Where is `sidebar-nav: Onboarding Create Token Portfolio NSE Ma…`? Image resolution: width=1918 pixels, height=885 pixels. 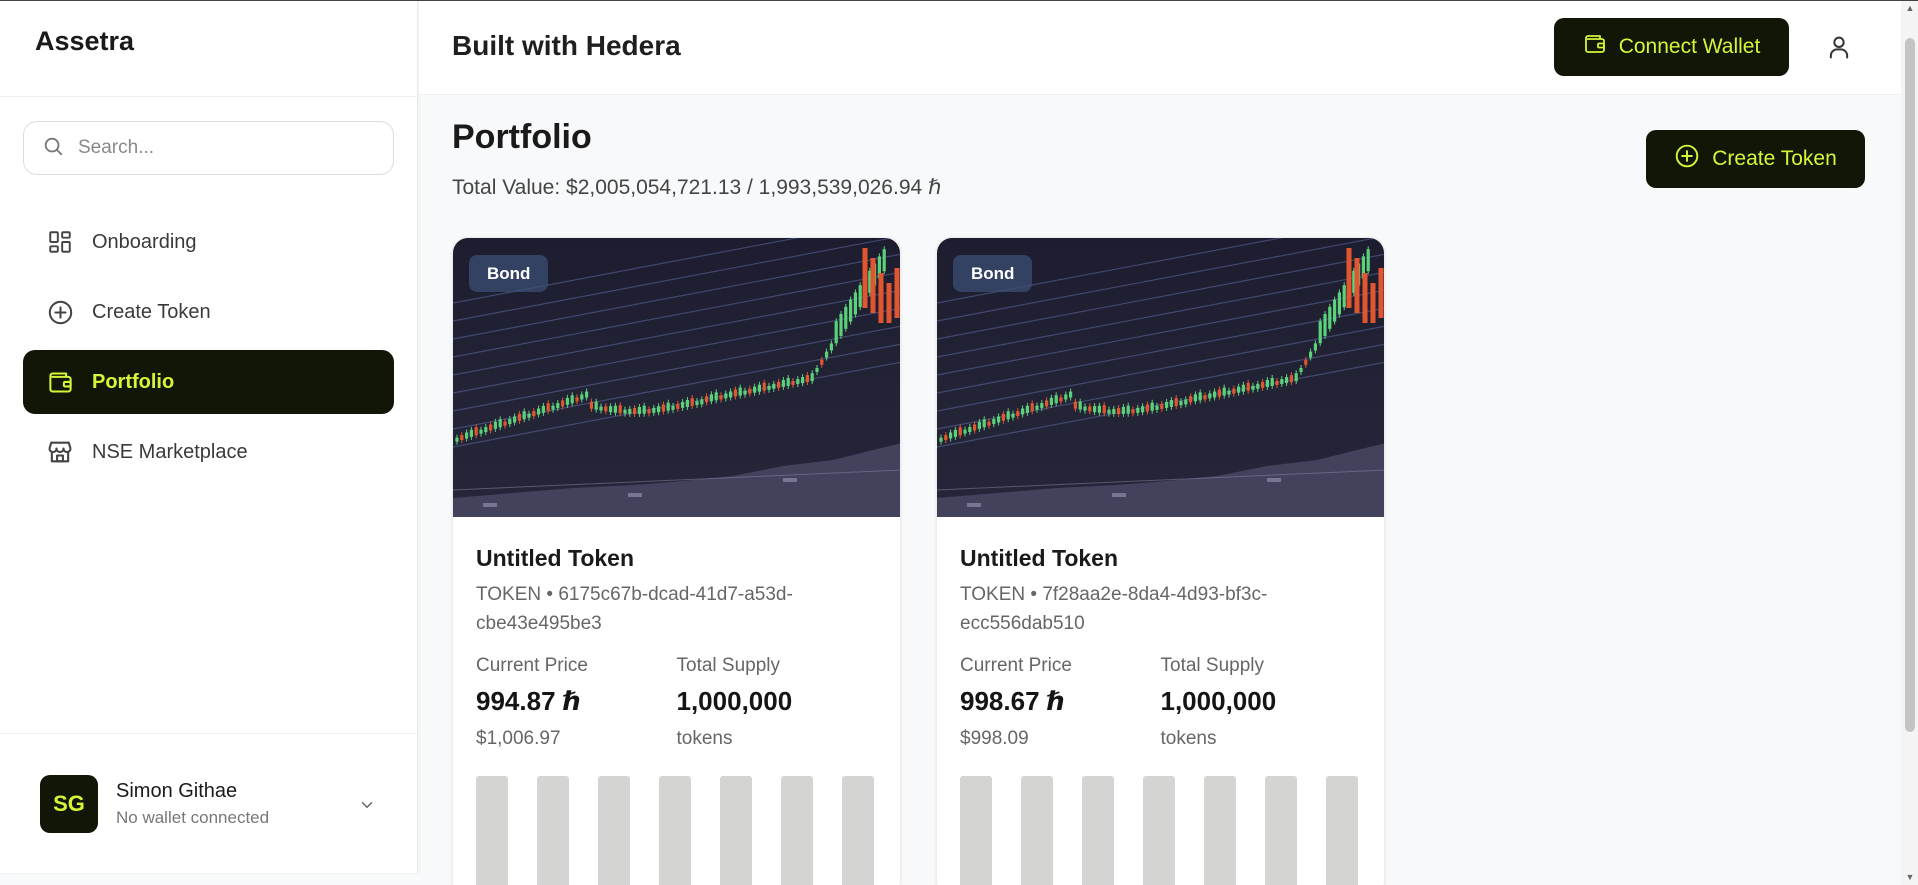 sidebar-nav: Onboarding Create Token Portfolio NSE Ma… is located at coordinates (208, 350).